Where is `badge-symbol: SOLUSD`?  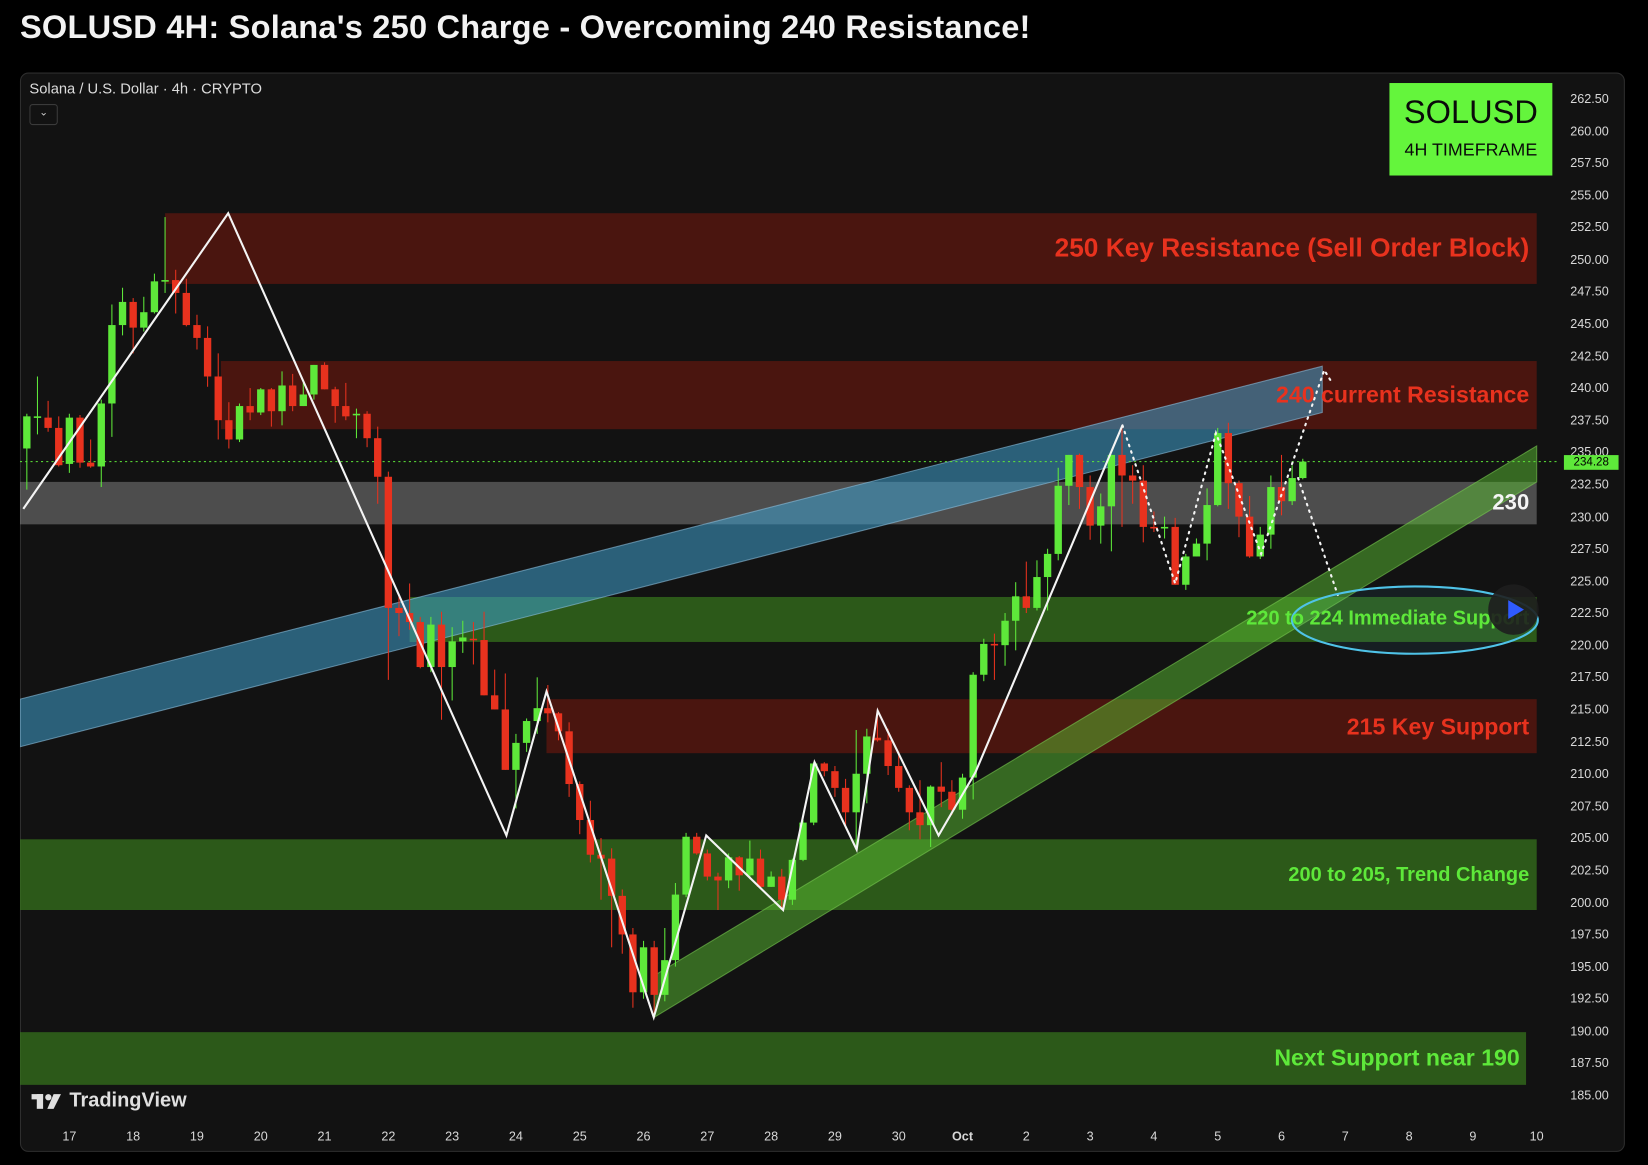
badge-symbol: SOLUSD is located at coordinates (1470, 112).